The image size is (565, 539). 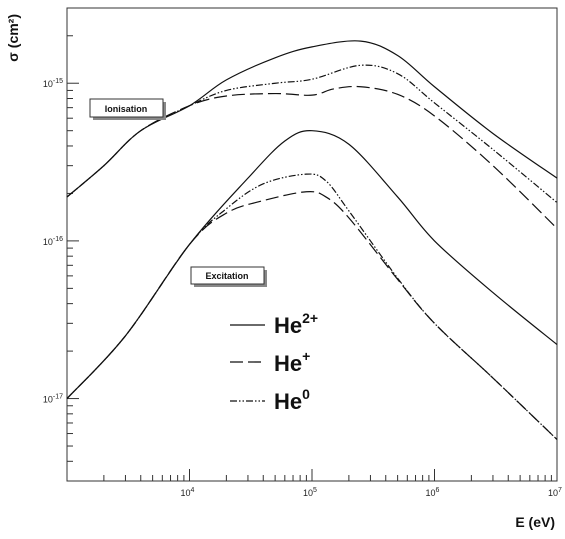 What do you see at coordinates (292, 400) in the screenshot?
I see `legend-label-he0: He0` at bounding box center [292, 400].